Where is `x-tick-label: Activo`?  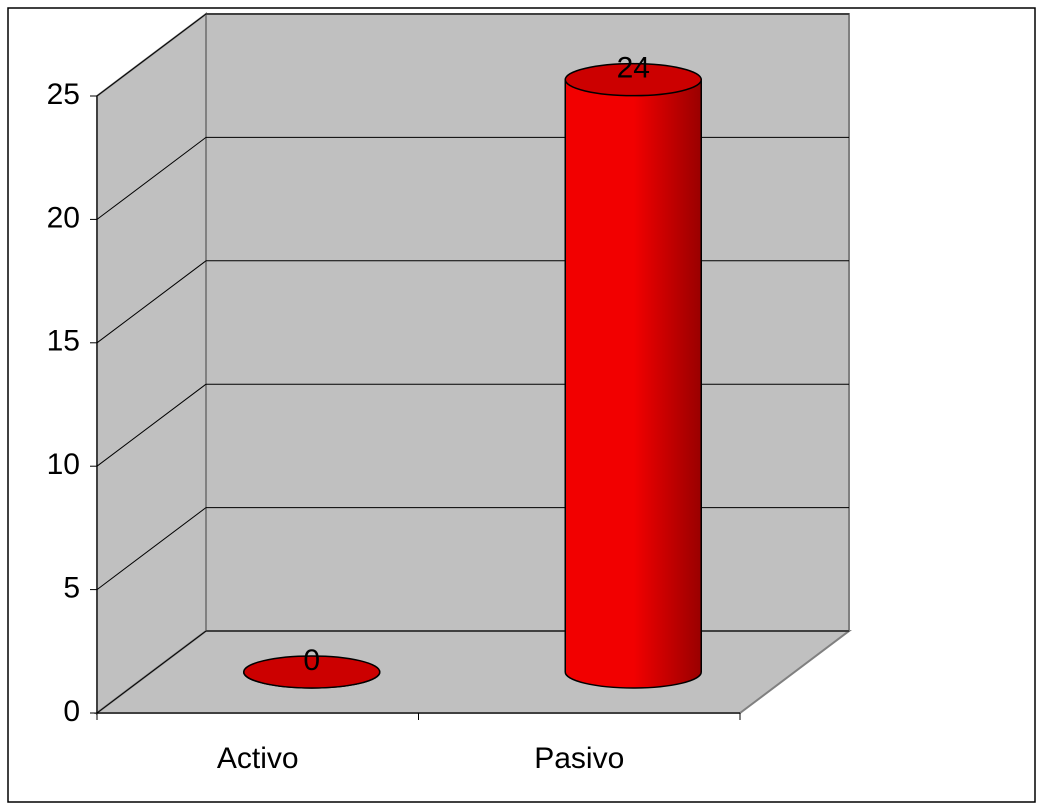
x-tick-label: Activo is located at coordinates (258, 758).